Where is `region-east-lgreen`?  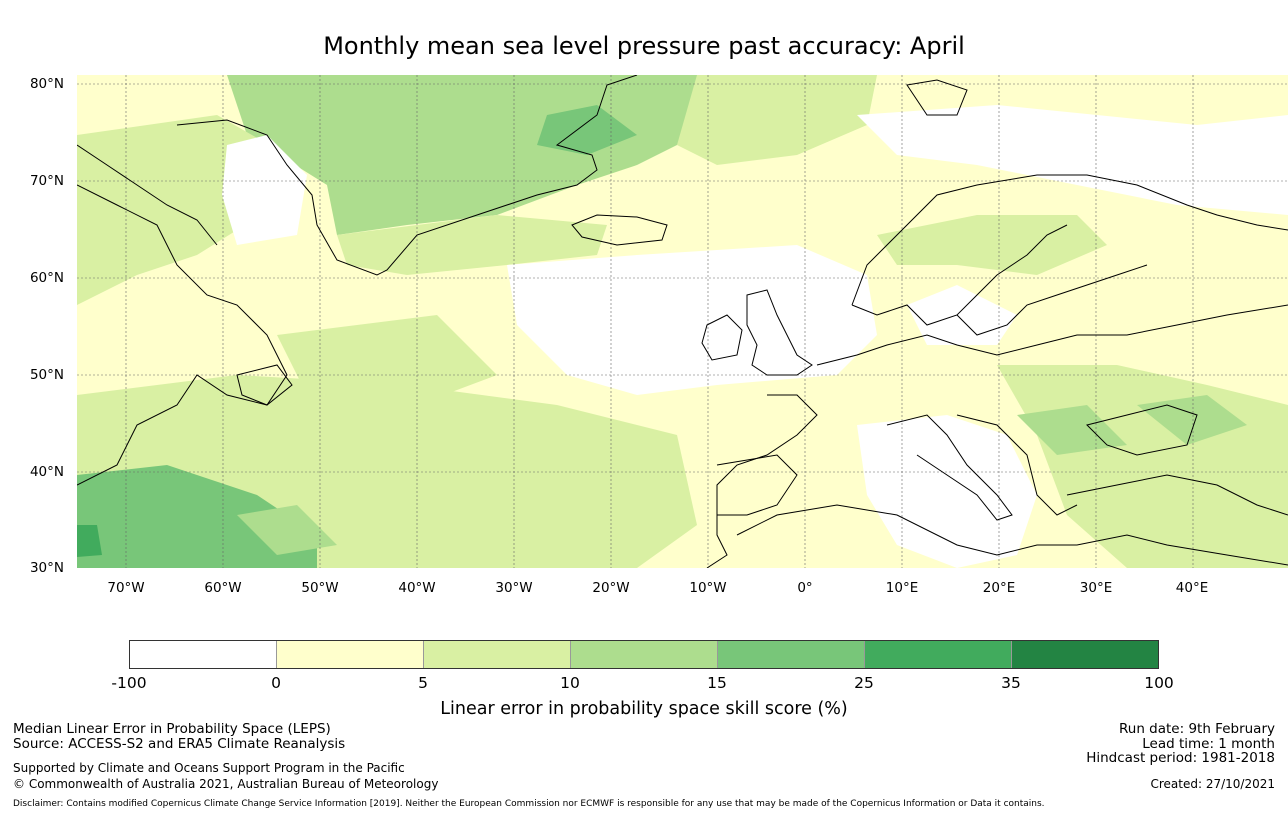 region-east-lgreen is located at coordinates (1142, 466).